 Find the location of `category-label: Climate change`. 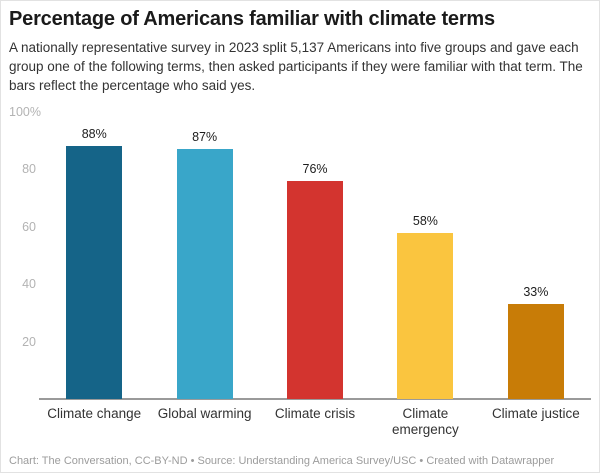

category-label: Climate change is located at coordinates (94, 413).